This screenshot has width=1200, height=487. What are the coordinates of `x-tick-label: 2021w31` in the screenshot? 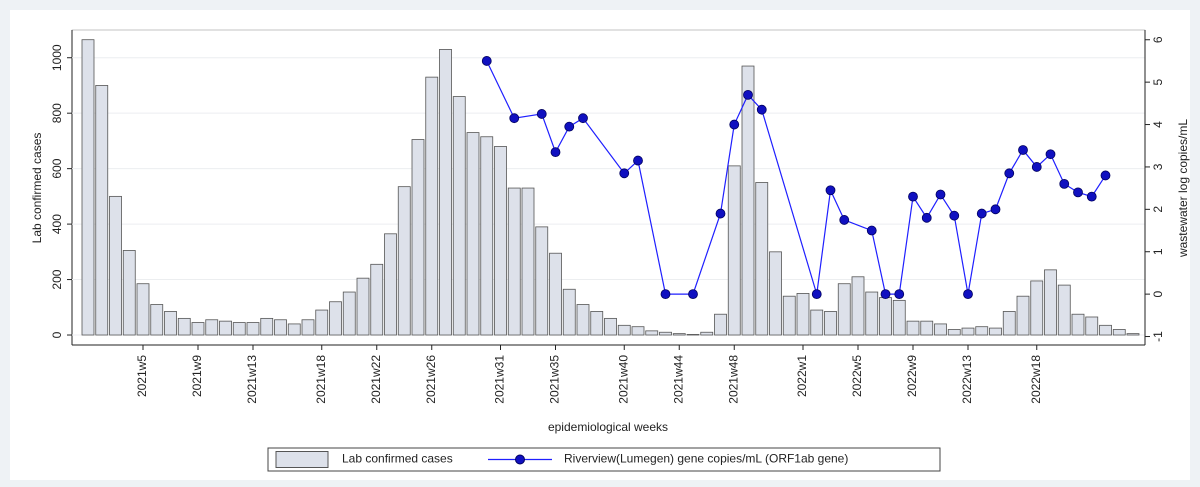 It's located at (500, 379).